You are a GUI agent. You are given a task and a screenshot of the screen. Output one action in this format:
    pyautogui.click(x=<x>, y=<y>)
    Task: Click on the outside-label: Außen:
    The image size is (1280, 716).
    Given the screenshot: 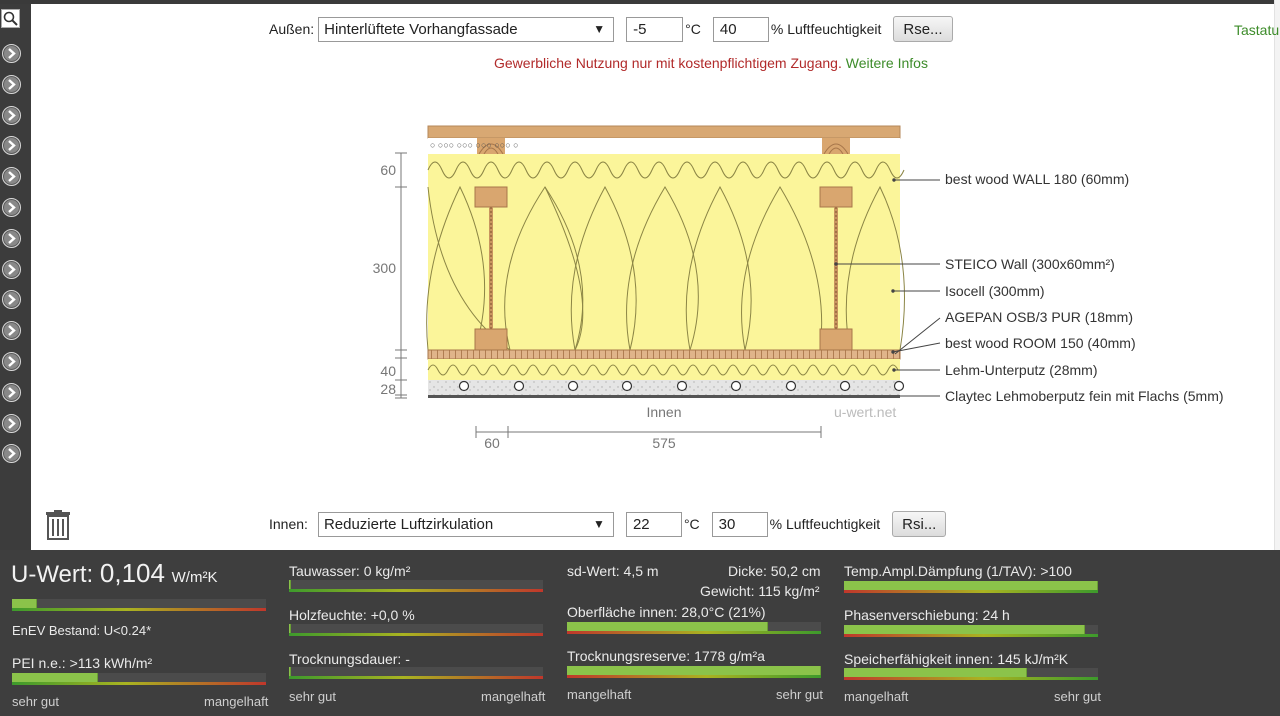 What is the action you would take?
    pyautogui.click(x=292, y=29)
    